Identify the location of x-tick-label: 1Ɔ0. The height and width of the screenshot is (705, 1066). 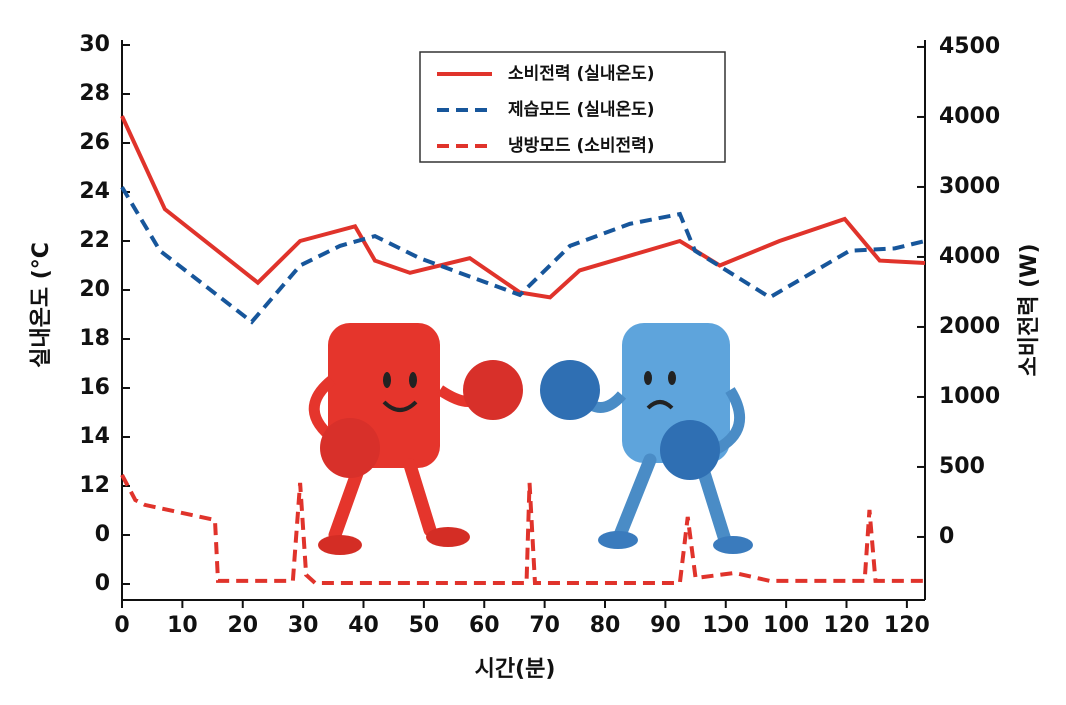
(725, 625).